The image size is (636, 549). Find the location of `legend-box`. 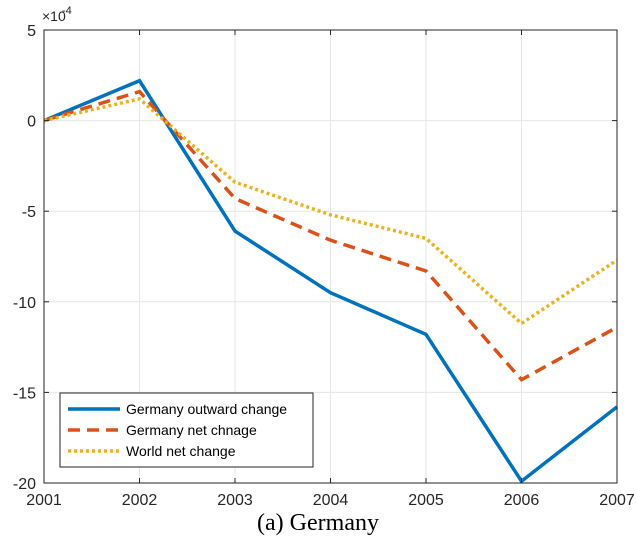

legend-box is located at coordinates (186, 430).